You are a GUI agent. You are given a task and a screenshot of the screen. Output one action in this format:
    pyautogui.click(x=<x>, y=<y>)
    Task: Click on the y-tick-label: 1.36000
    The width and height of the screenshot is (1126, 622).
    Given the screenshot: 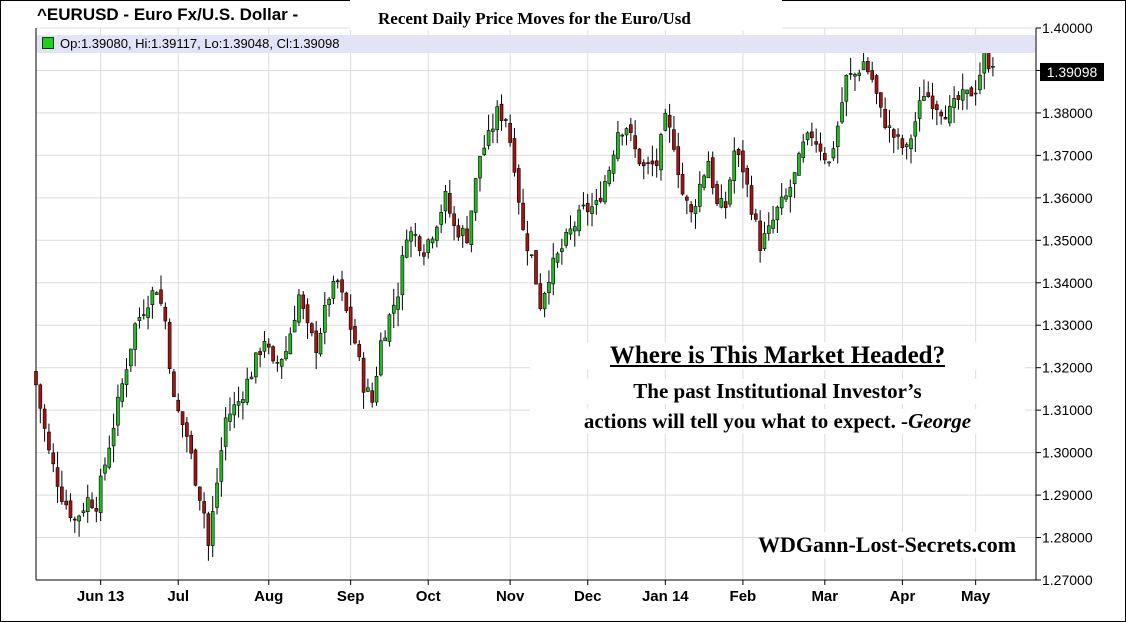 What is the action you would take?
    pyautogui.click(x=1067, y=198)
    